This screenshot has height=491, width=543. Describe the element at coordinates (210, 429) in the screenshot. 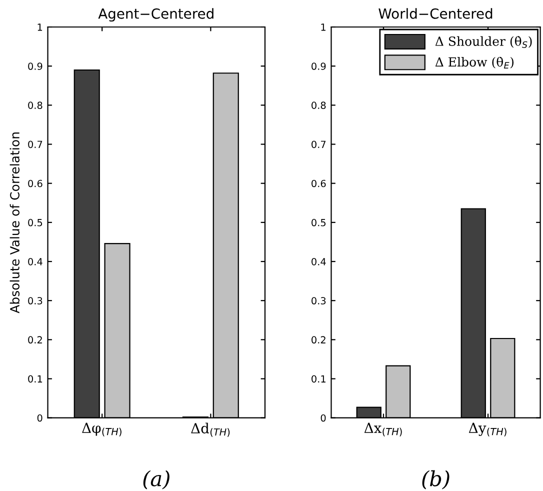

I see `x-tick-label: Δd$_{(TH)}$` at that location.